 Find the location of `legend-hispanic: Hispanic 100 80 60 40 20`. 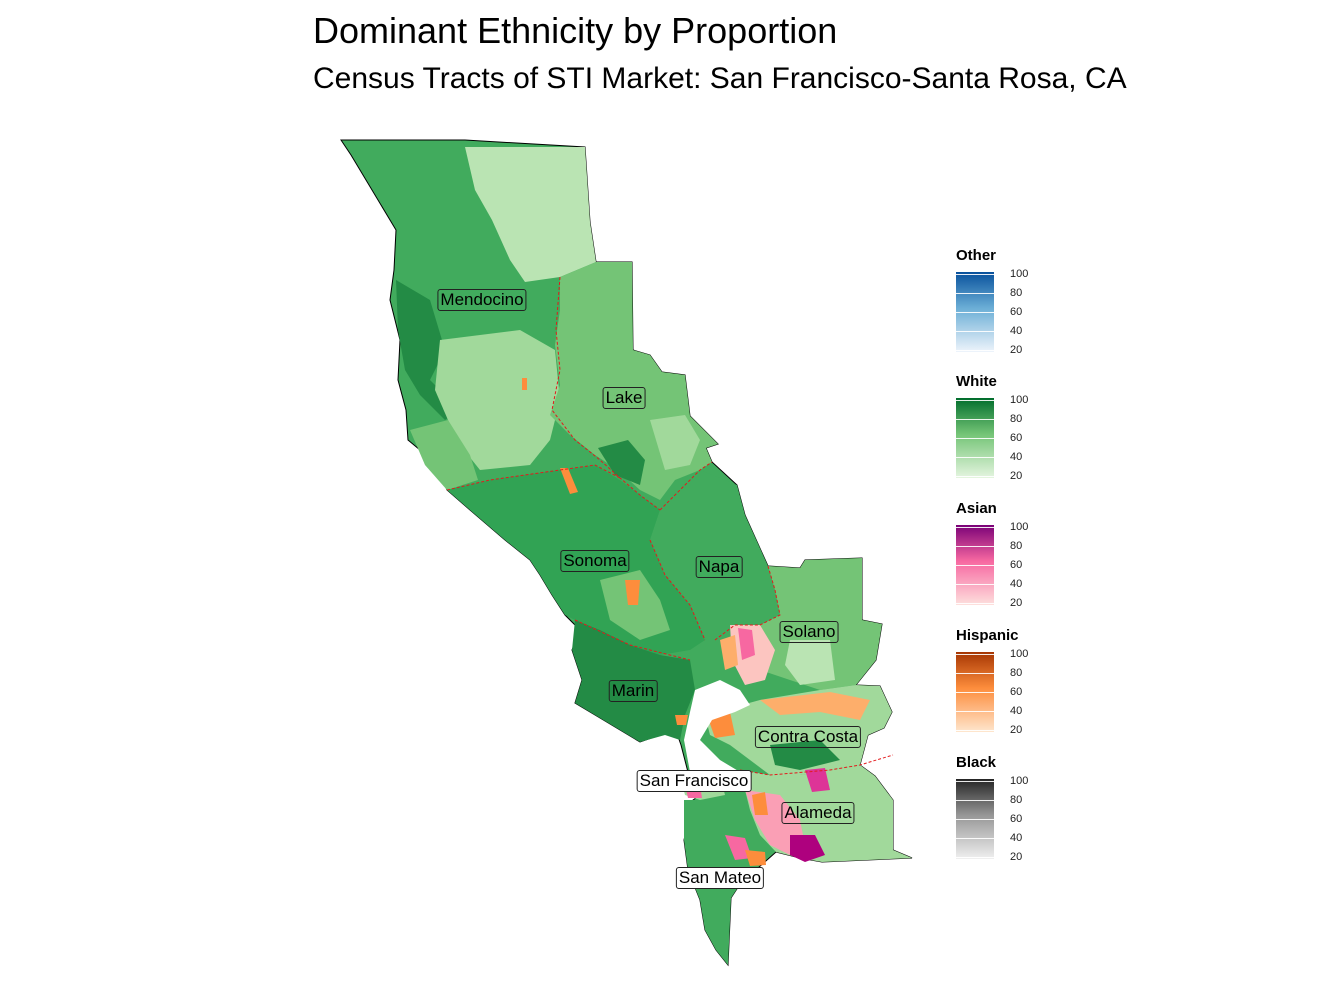

legend-hispanic: Hispanic 100 80 60 40 20 is located at coordinates (992, 681).